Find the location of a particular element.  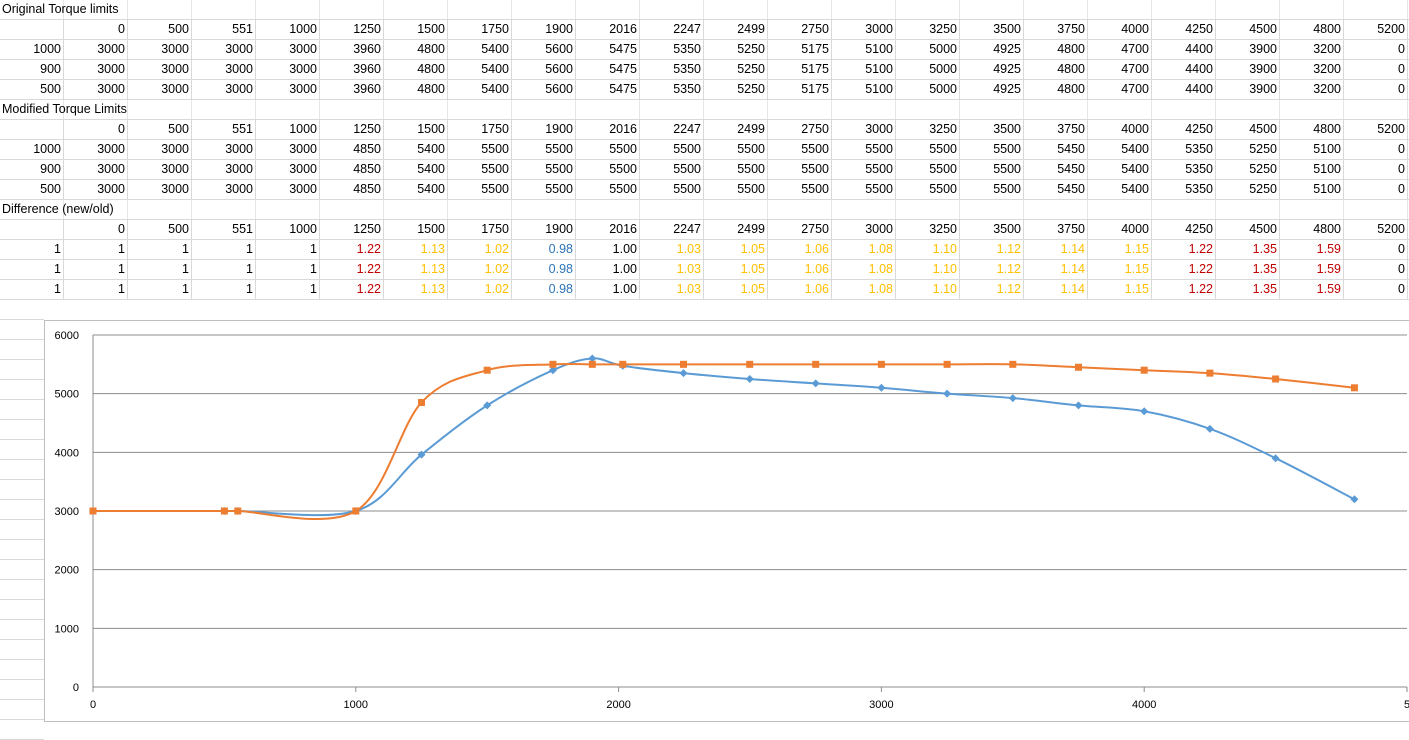

row-label-cell: 1000 is located at coordinates (32, 149).